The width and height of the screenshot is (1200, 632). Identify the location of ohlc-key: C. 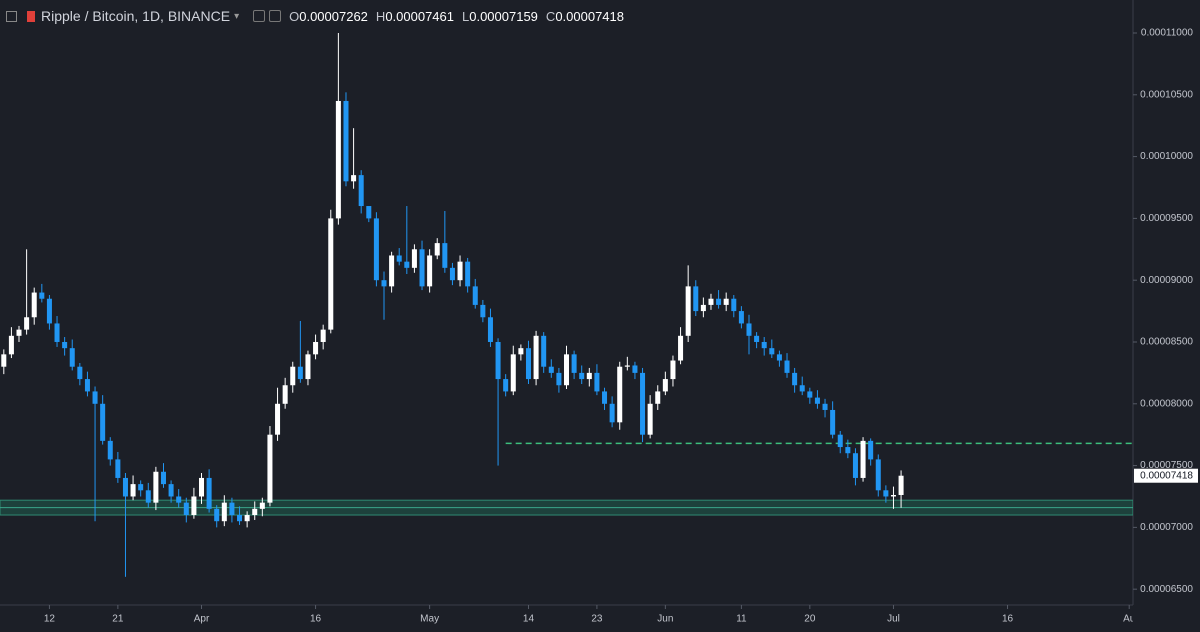
(550, 16).